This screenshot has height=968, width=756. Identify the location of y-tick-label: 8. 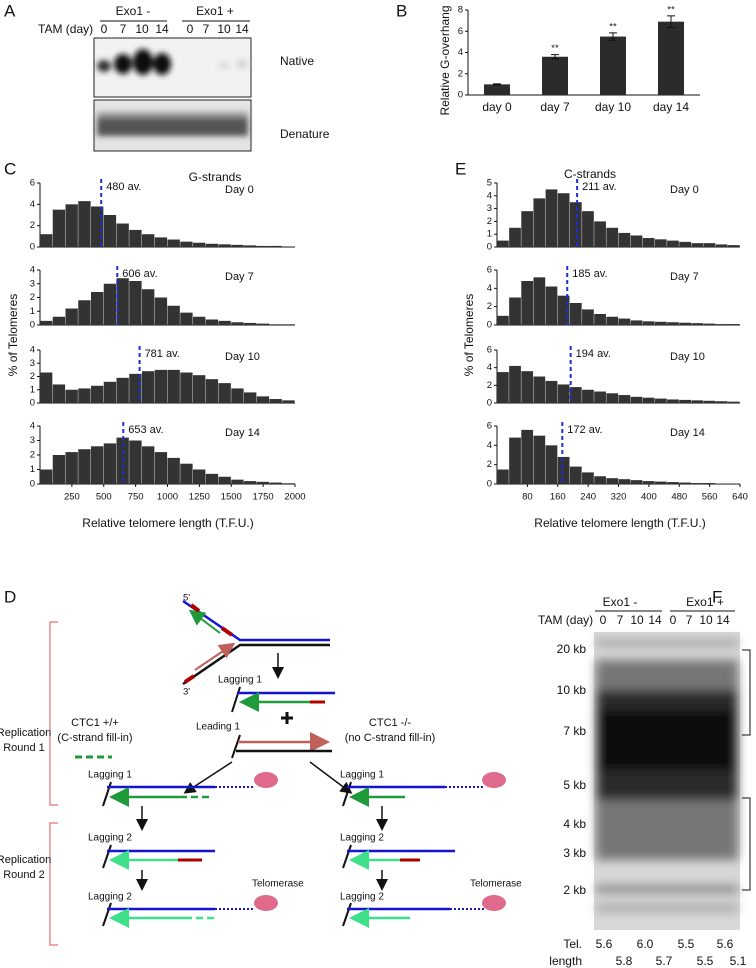
(460, 10).